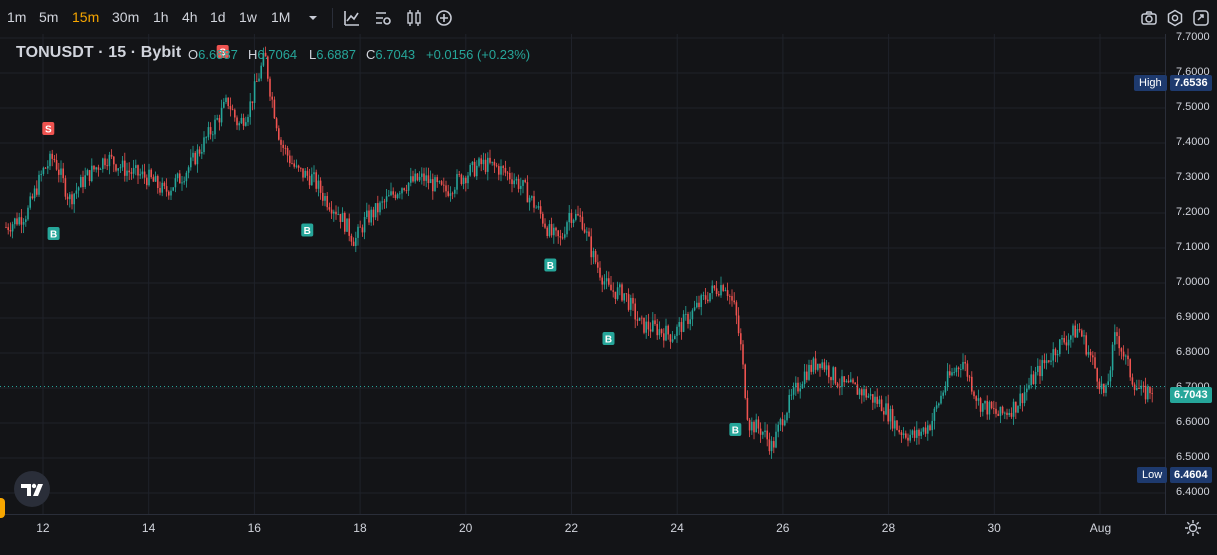 Image resolution: width=1217 pixels, height=555 pixels. I want to click on tf-4h: 4h, so click(190, 17).